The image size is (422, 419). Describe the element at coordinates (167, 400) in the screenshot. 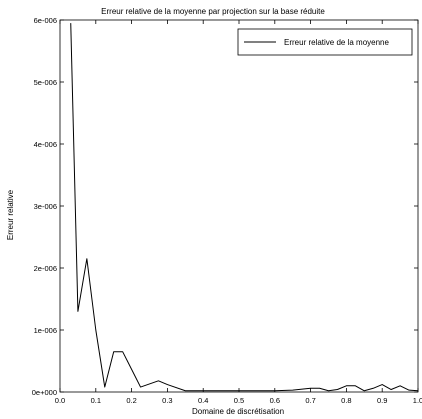

I see `x-tick-label: 0.3` at that location.